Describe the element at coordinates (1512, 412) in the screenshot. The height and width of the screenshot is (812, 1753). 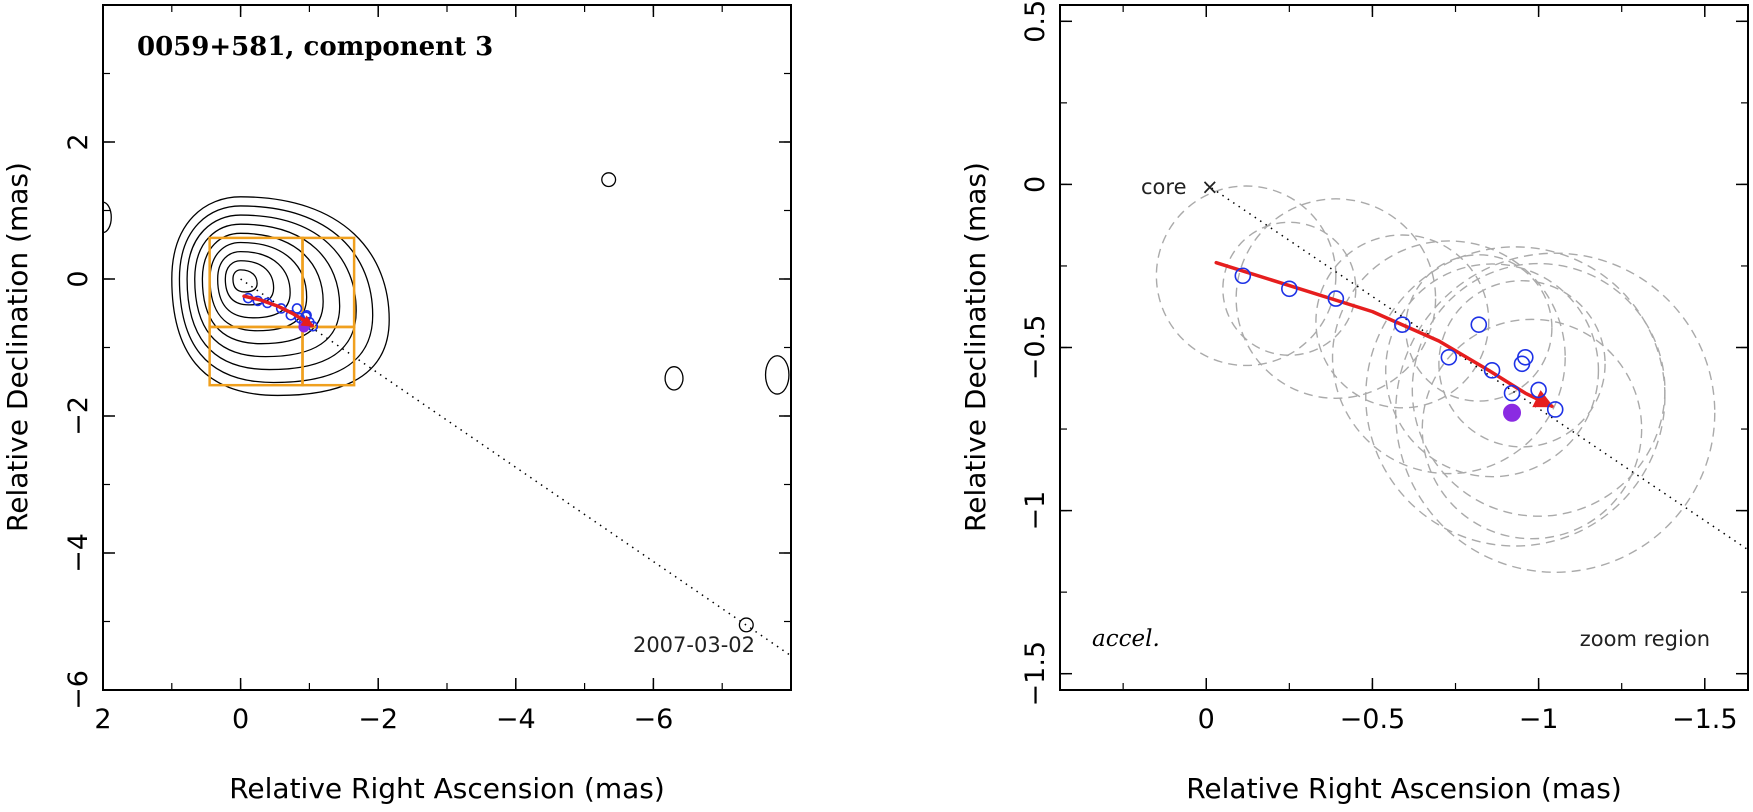
I see `latest-position-marker` at that location.